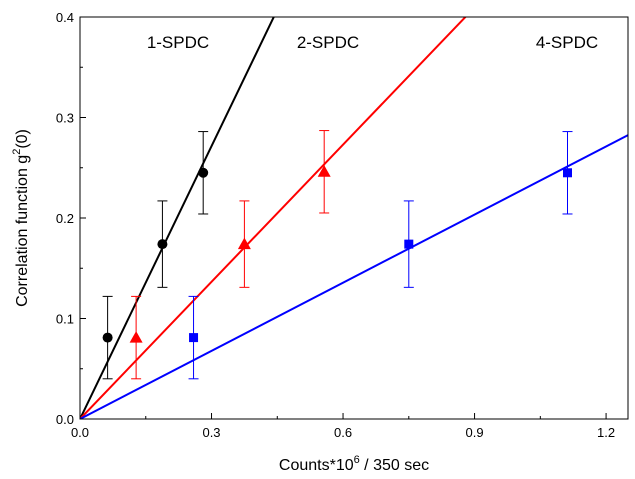 The width and height of the screenshot is (635, 479). Describe the element at coordinates (606, 432) in the screenshot. I see `x-tick-label: 1.2` at that location.